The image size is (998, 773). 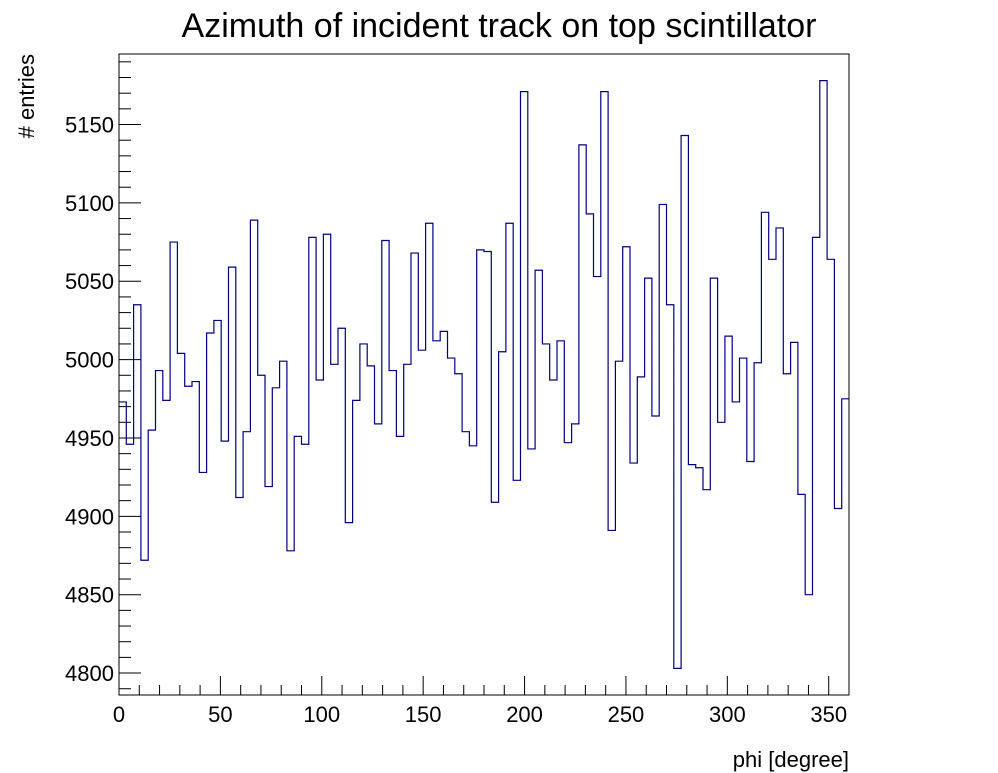 What do you see at coordinates (423, 714) in the screenshot?
I see `x-tick-label: 150` at bounding box center [423, 714].